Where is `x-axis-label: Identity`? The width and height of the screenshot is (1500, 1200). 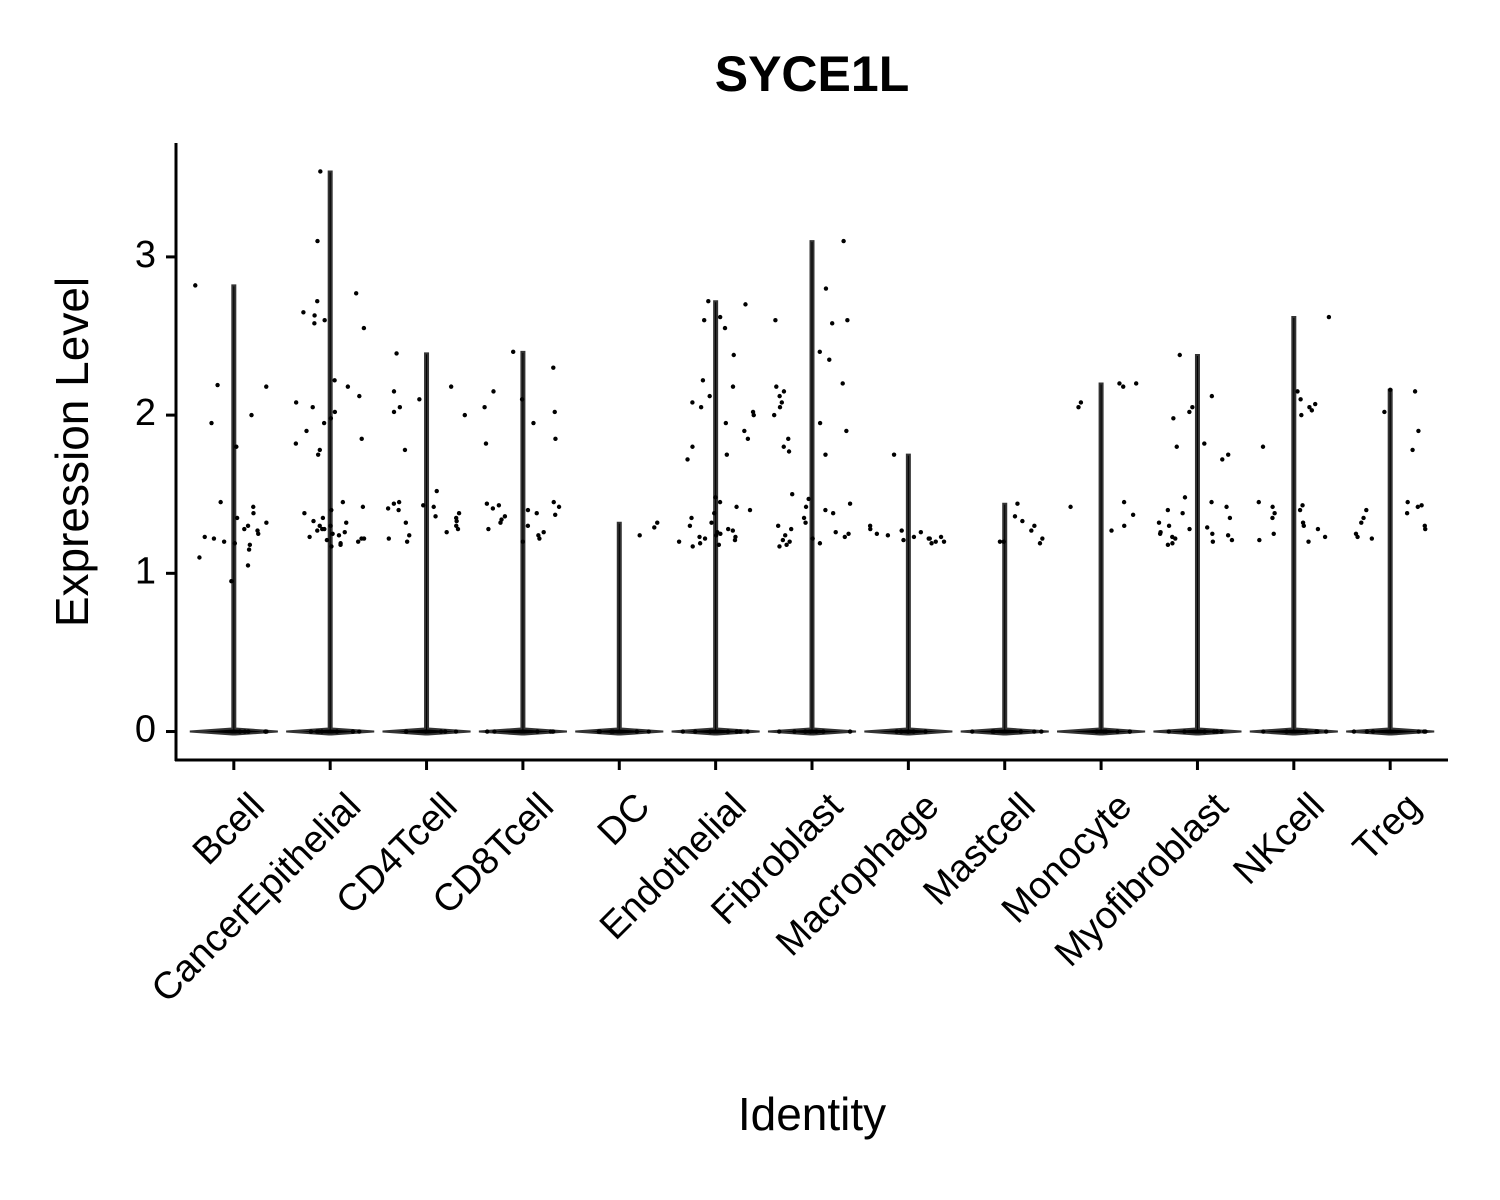
x-axis-label: Identity is located at coordinates (812, 1114).